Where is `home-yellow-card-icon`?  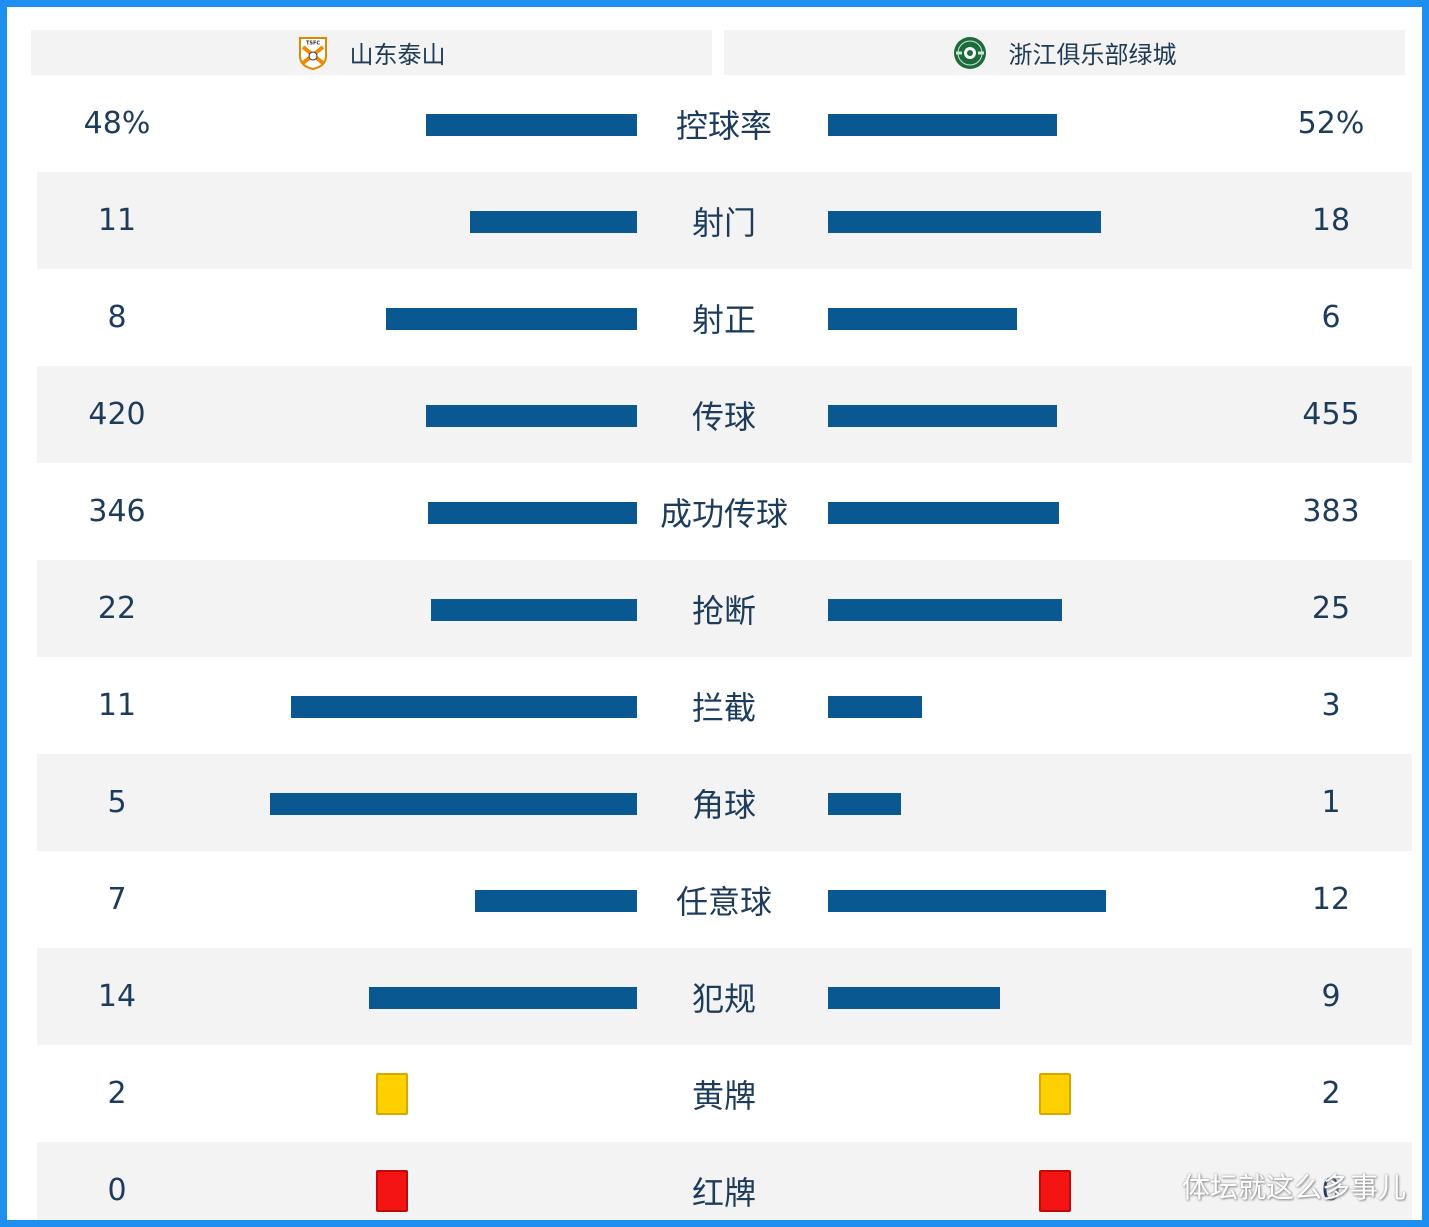 home-yellow-card-icon is located at coordinates (392, 1094).